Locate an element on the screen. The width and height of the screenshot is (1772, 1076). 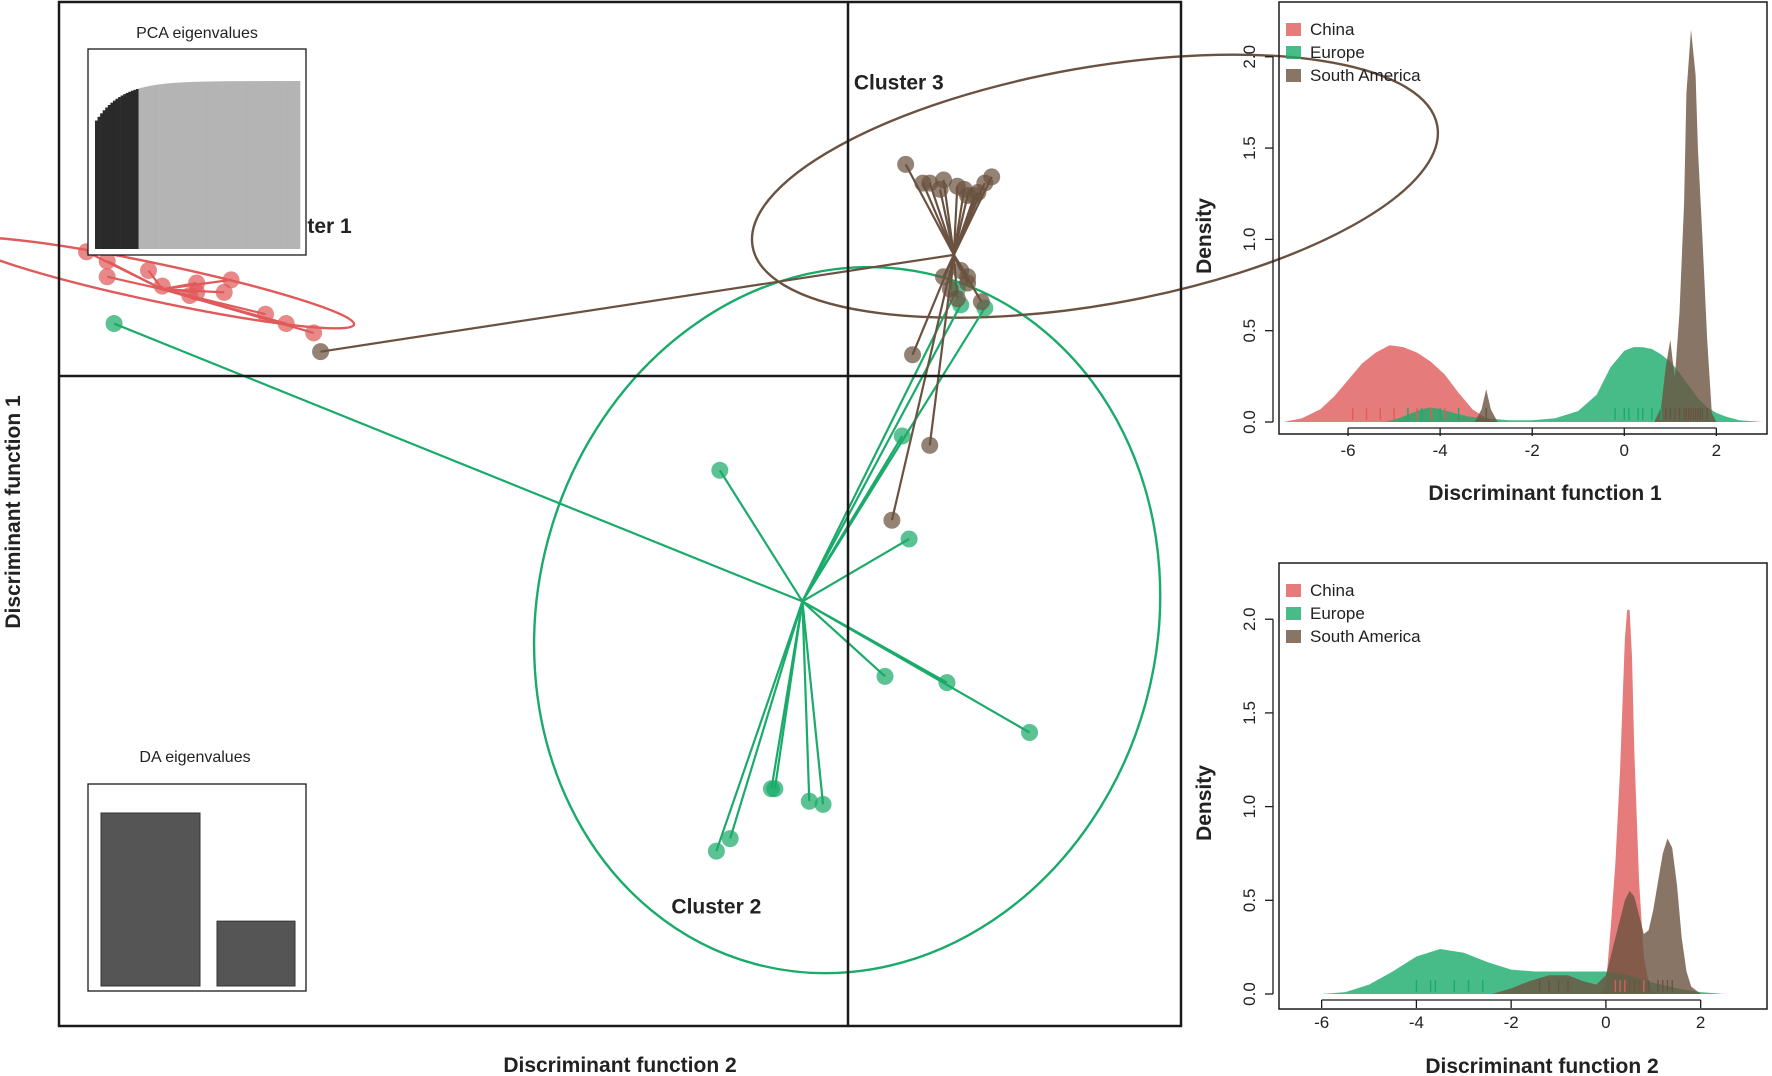
pca-eigenvalue-bars is located at coordinates (198, 165).